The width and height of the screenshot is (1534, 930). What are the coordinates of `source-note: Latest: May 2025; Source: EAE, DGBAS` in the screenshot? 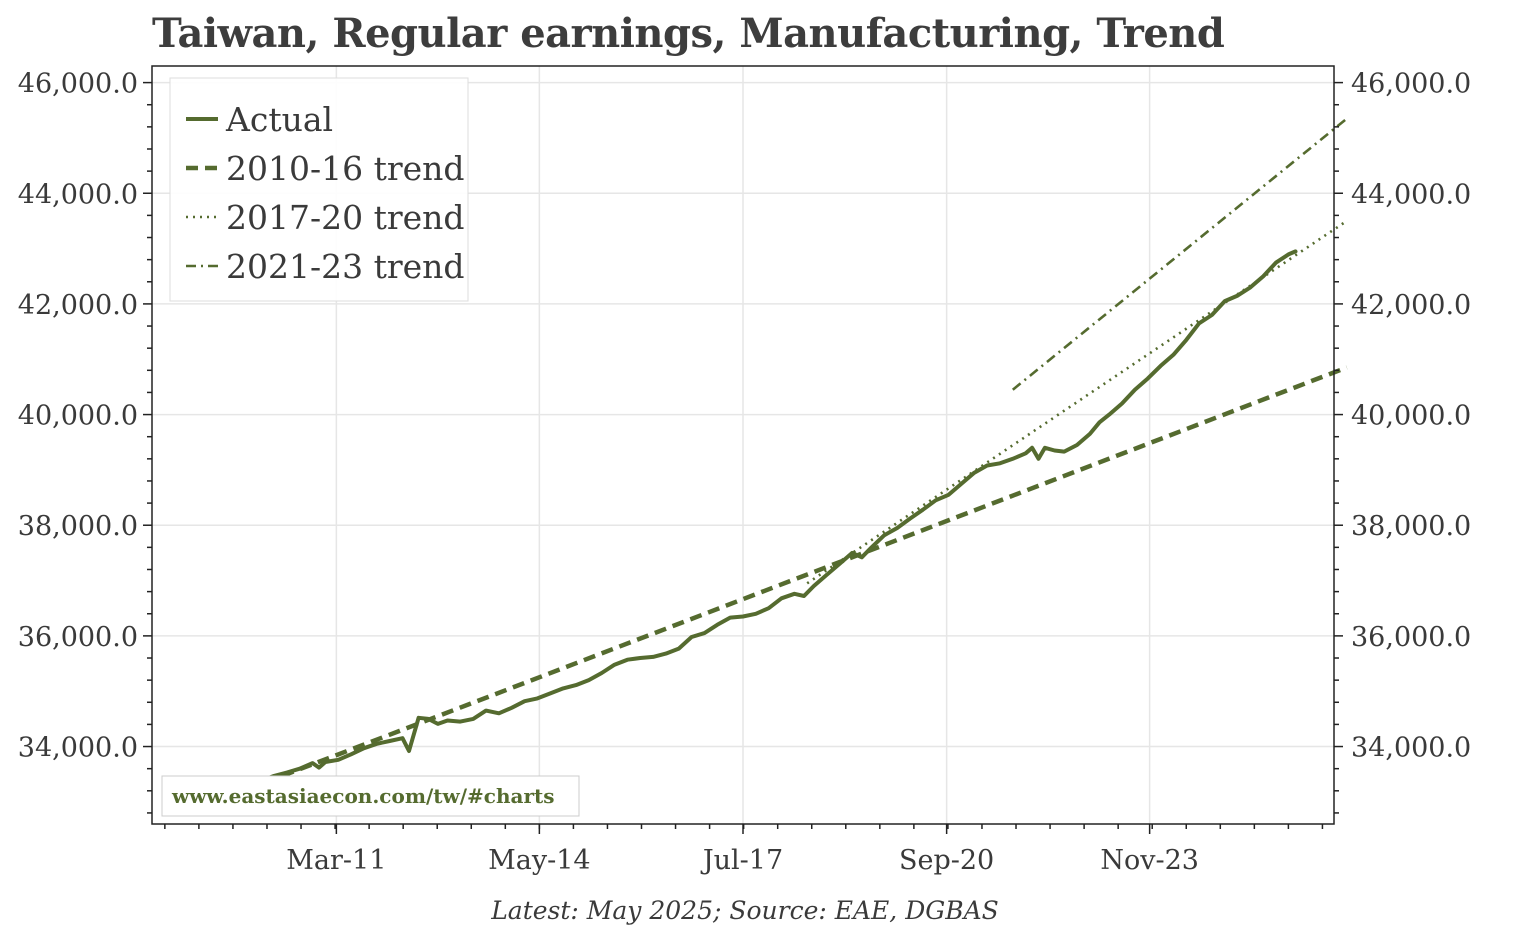 It's located at (744, 910).